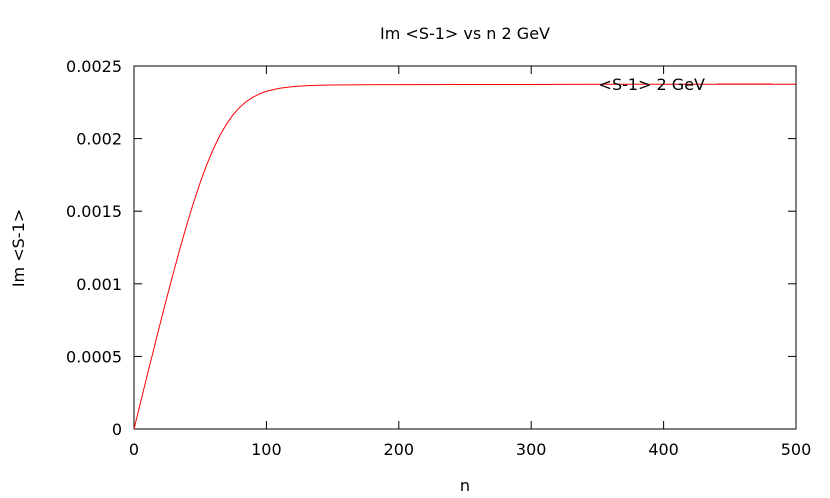  Describe the element at coordinates (796, 449) in the screenshot. I see `x-tick-label: 500` at that location.